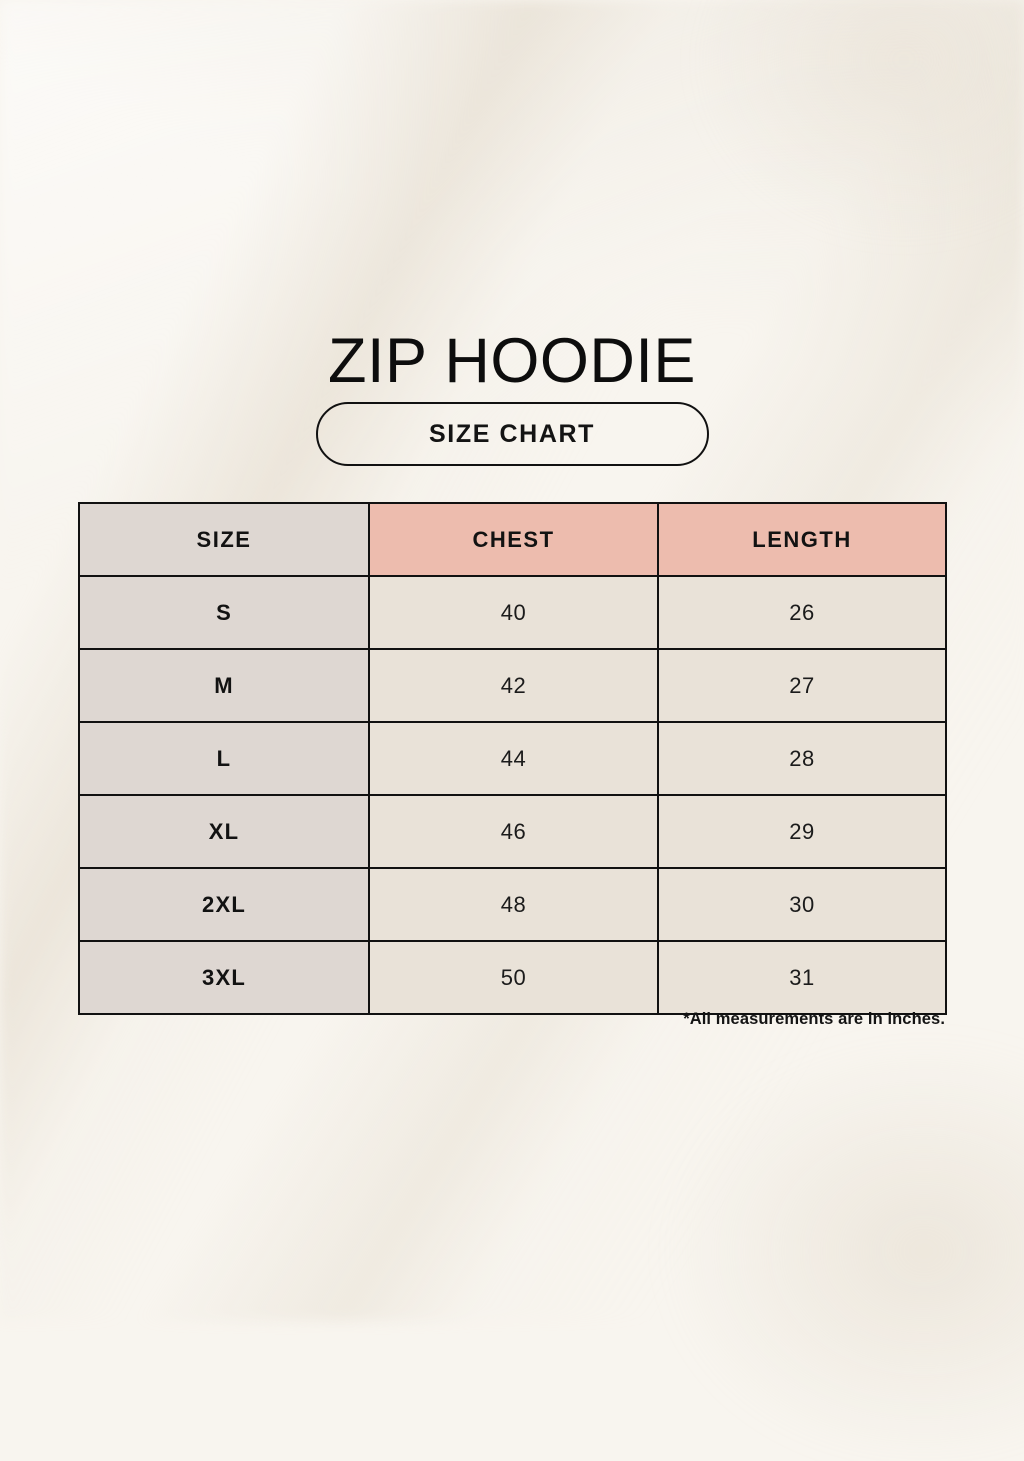  I want to click on measurements-footnote: *All measurements are in inches., so click(814, 1019).